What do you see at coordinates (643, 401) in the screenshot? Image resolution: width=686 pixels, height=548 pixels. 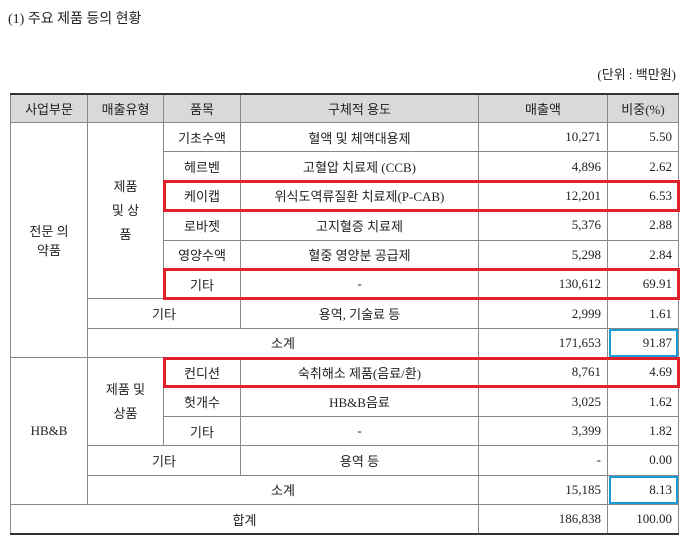 I see `share: 1.62` at bounding box center [643, 401].